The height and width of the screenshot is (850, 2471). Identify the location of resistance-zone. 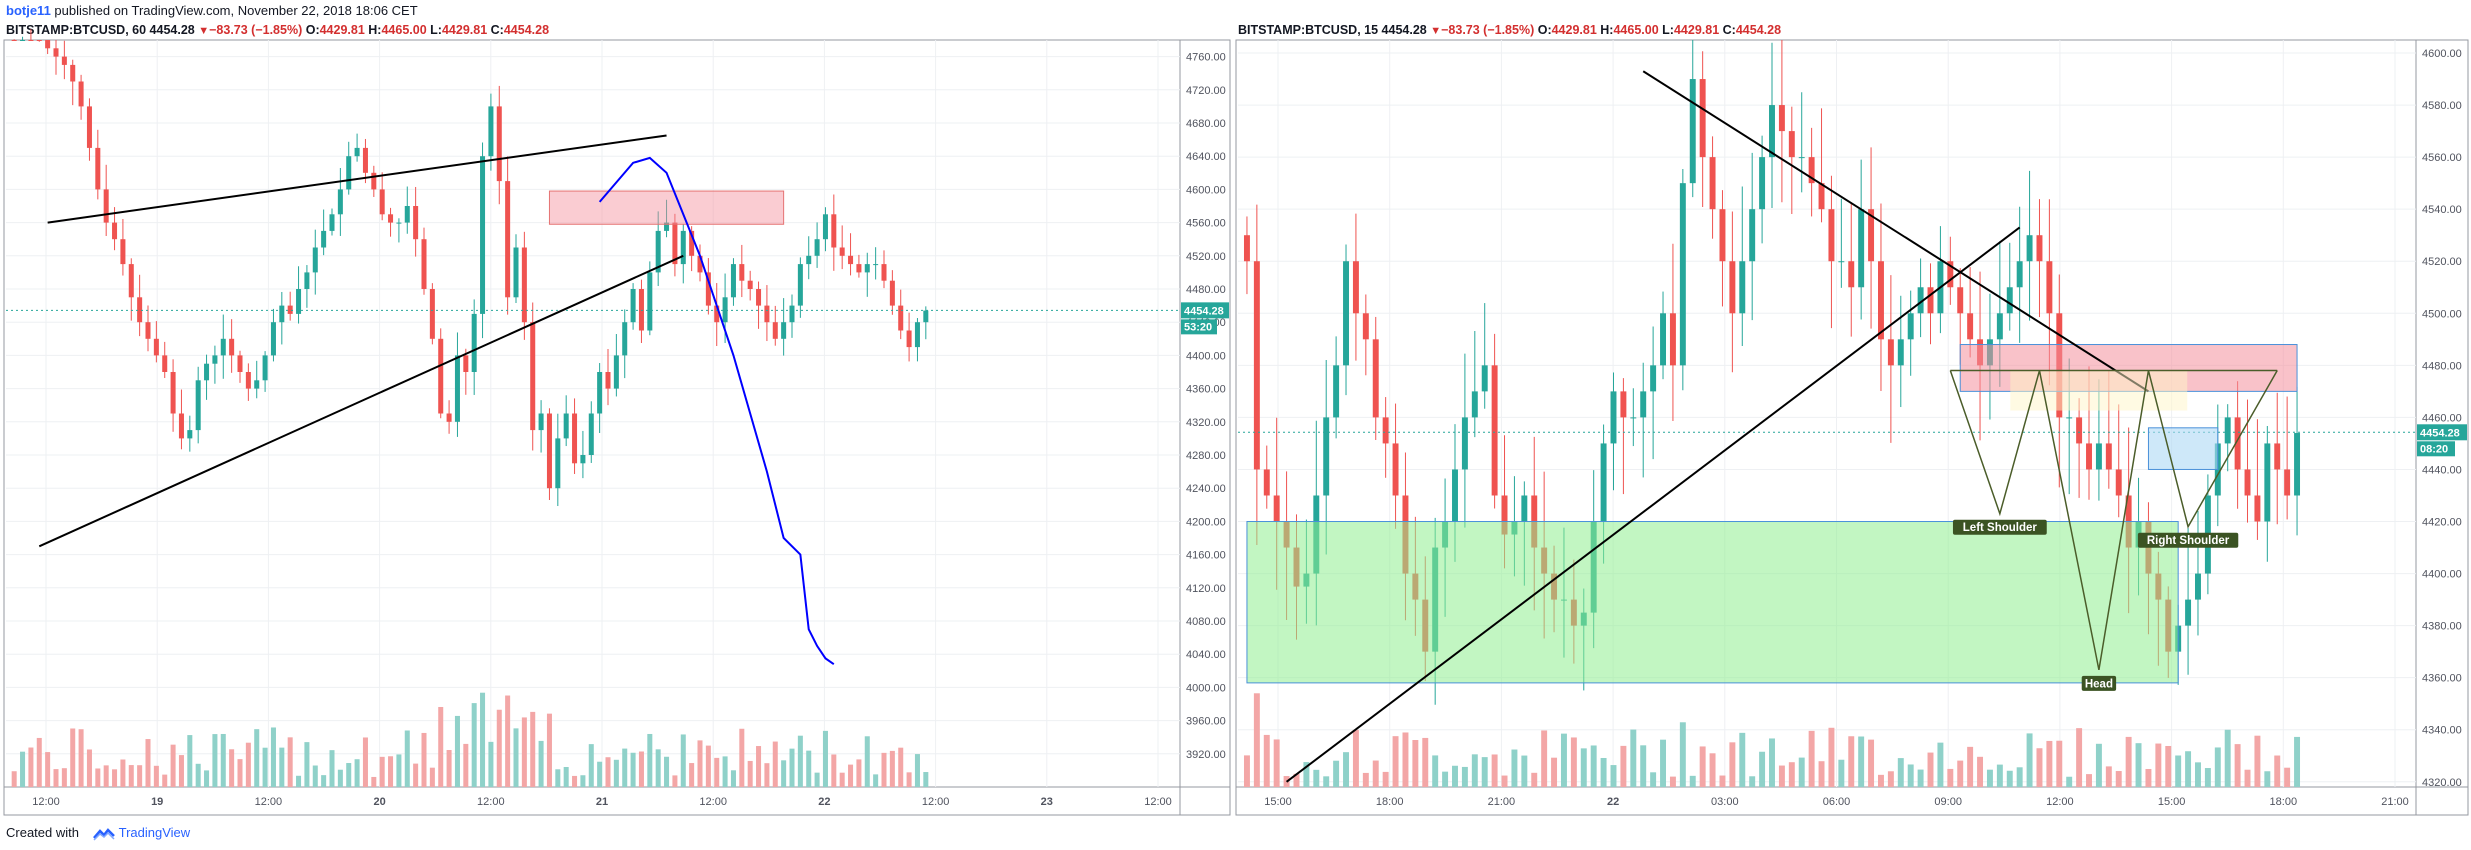
(666, 207).